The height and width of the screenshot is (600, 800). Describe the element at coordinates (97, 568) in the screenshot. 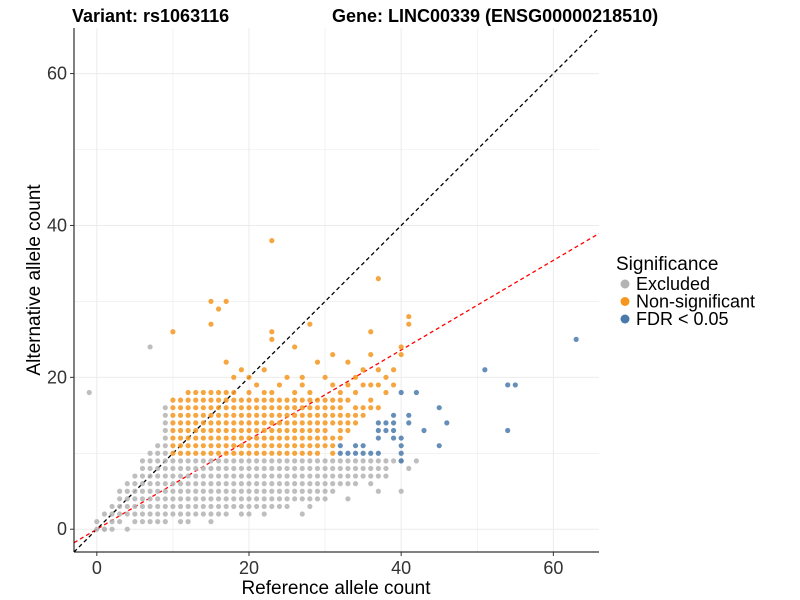

I see `x-tick-label: 0` at that location.